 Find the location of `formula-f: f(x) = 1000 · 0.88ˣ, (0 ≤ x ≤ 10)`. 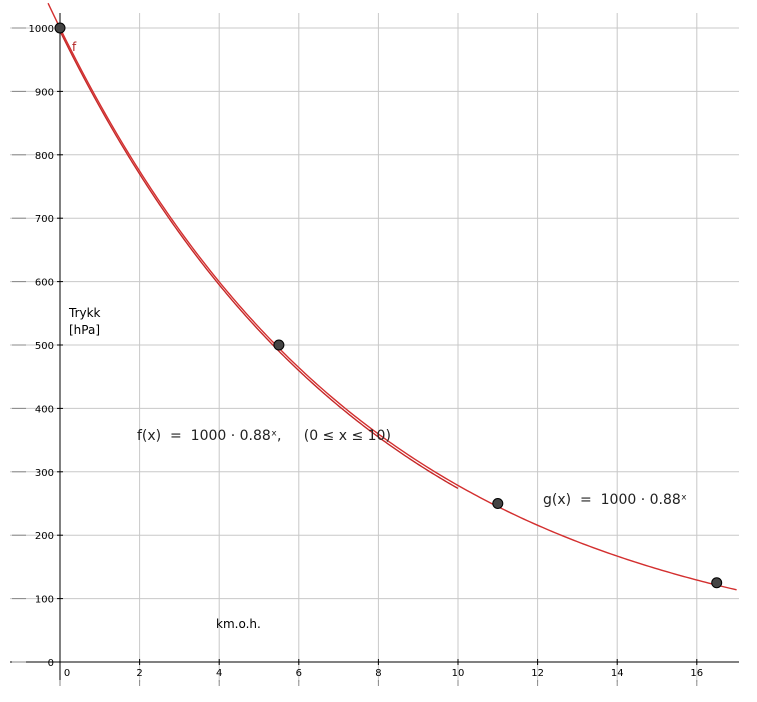

formula-f: f(x) = 1000 · 0.88ˣ, (0 ≤ x ≤ 10) is located at coordinates (264, 436).